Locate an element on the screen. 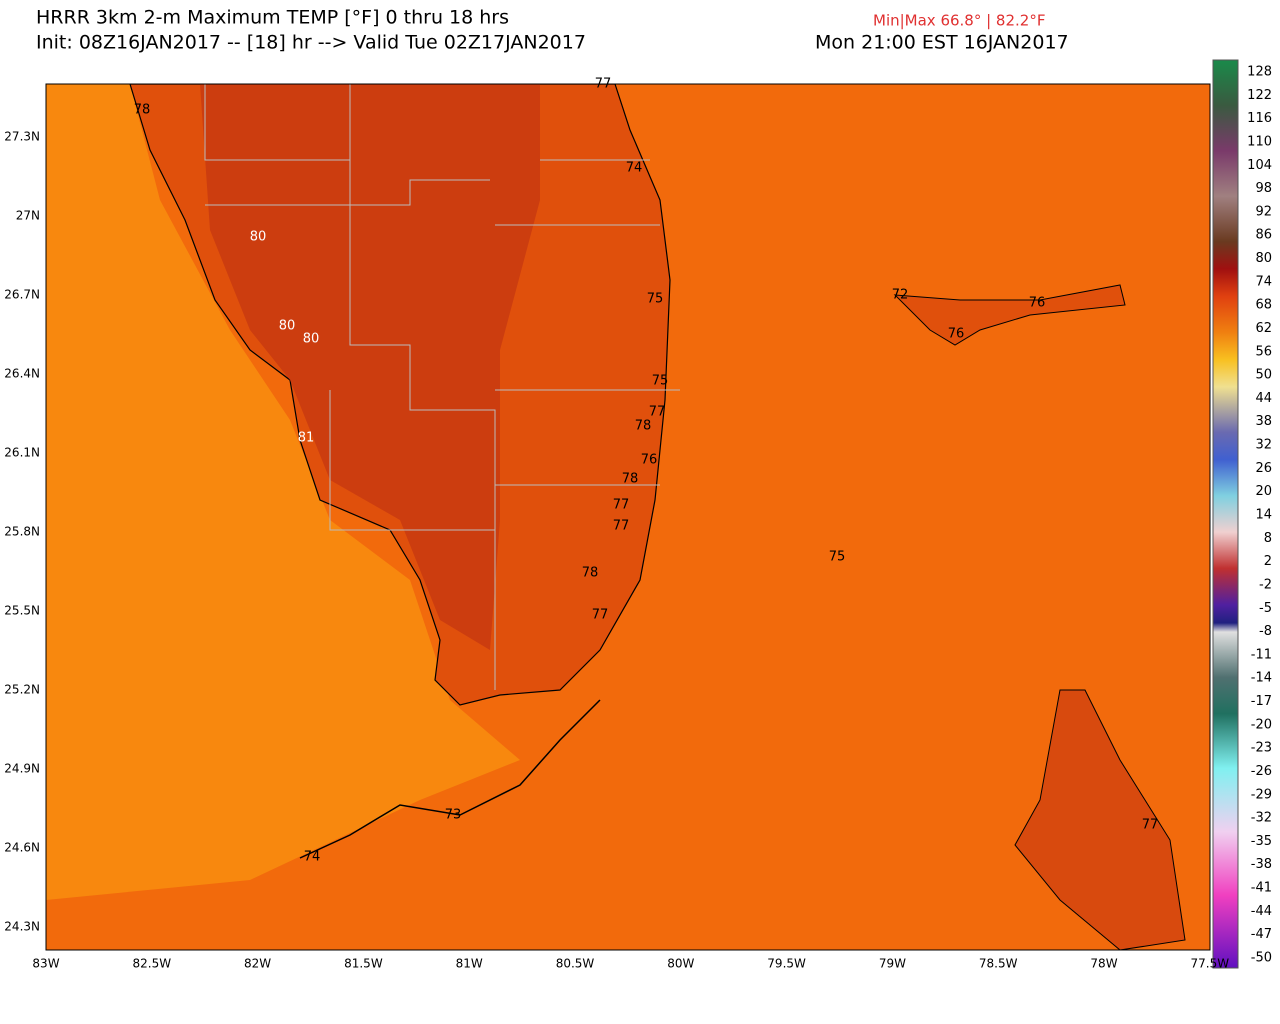  lat-label: 25.5N is located at coordinates (22, 611).